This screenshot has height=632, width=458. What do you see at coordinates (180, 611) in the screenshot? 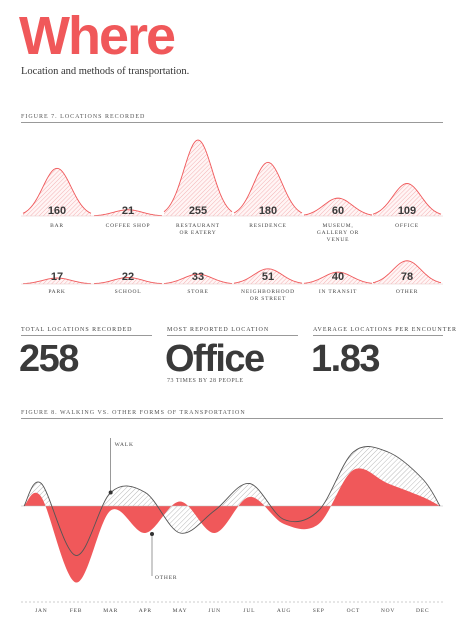
I see `month-tick-label: MAY` at bounding box center [180, 611].